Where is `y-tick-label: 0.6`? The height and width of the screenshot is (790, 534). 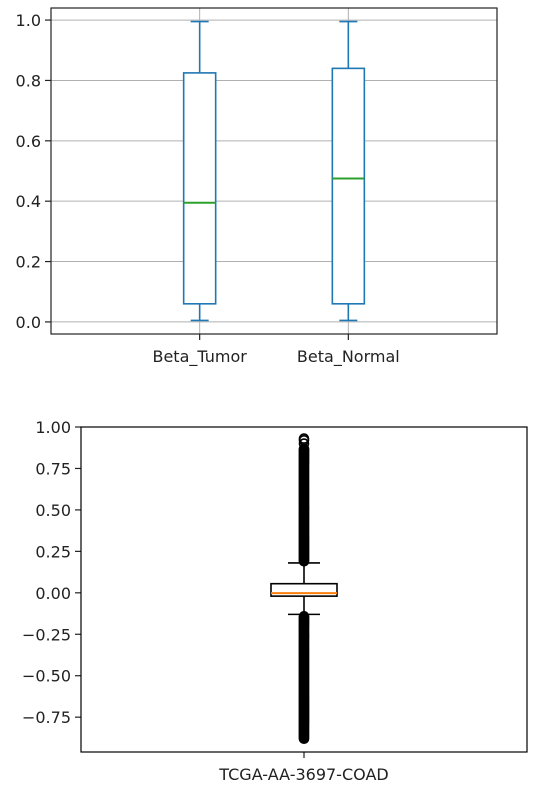
y-tick-label: 0.6 is located at coordinates (28, 141).